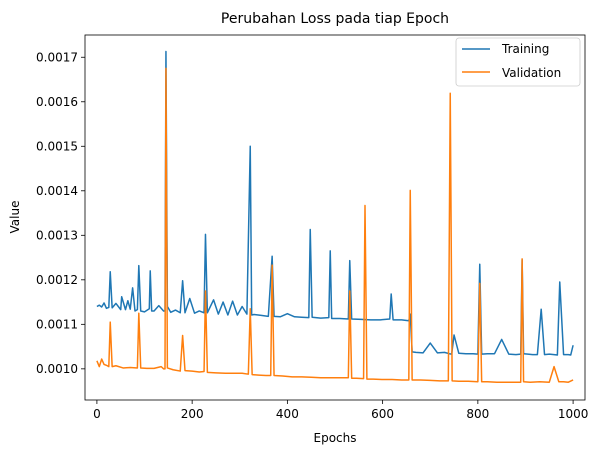 The image size is (593, 455). Describe the element at coordinates (57, 146) in the screenshot. I see `y-tick-label: 0.0015` at that location.